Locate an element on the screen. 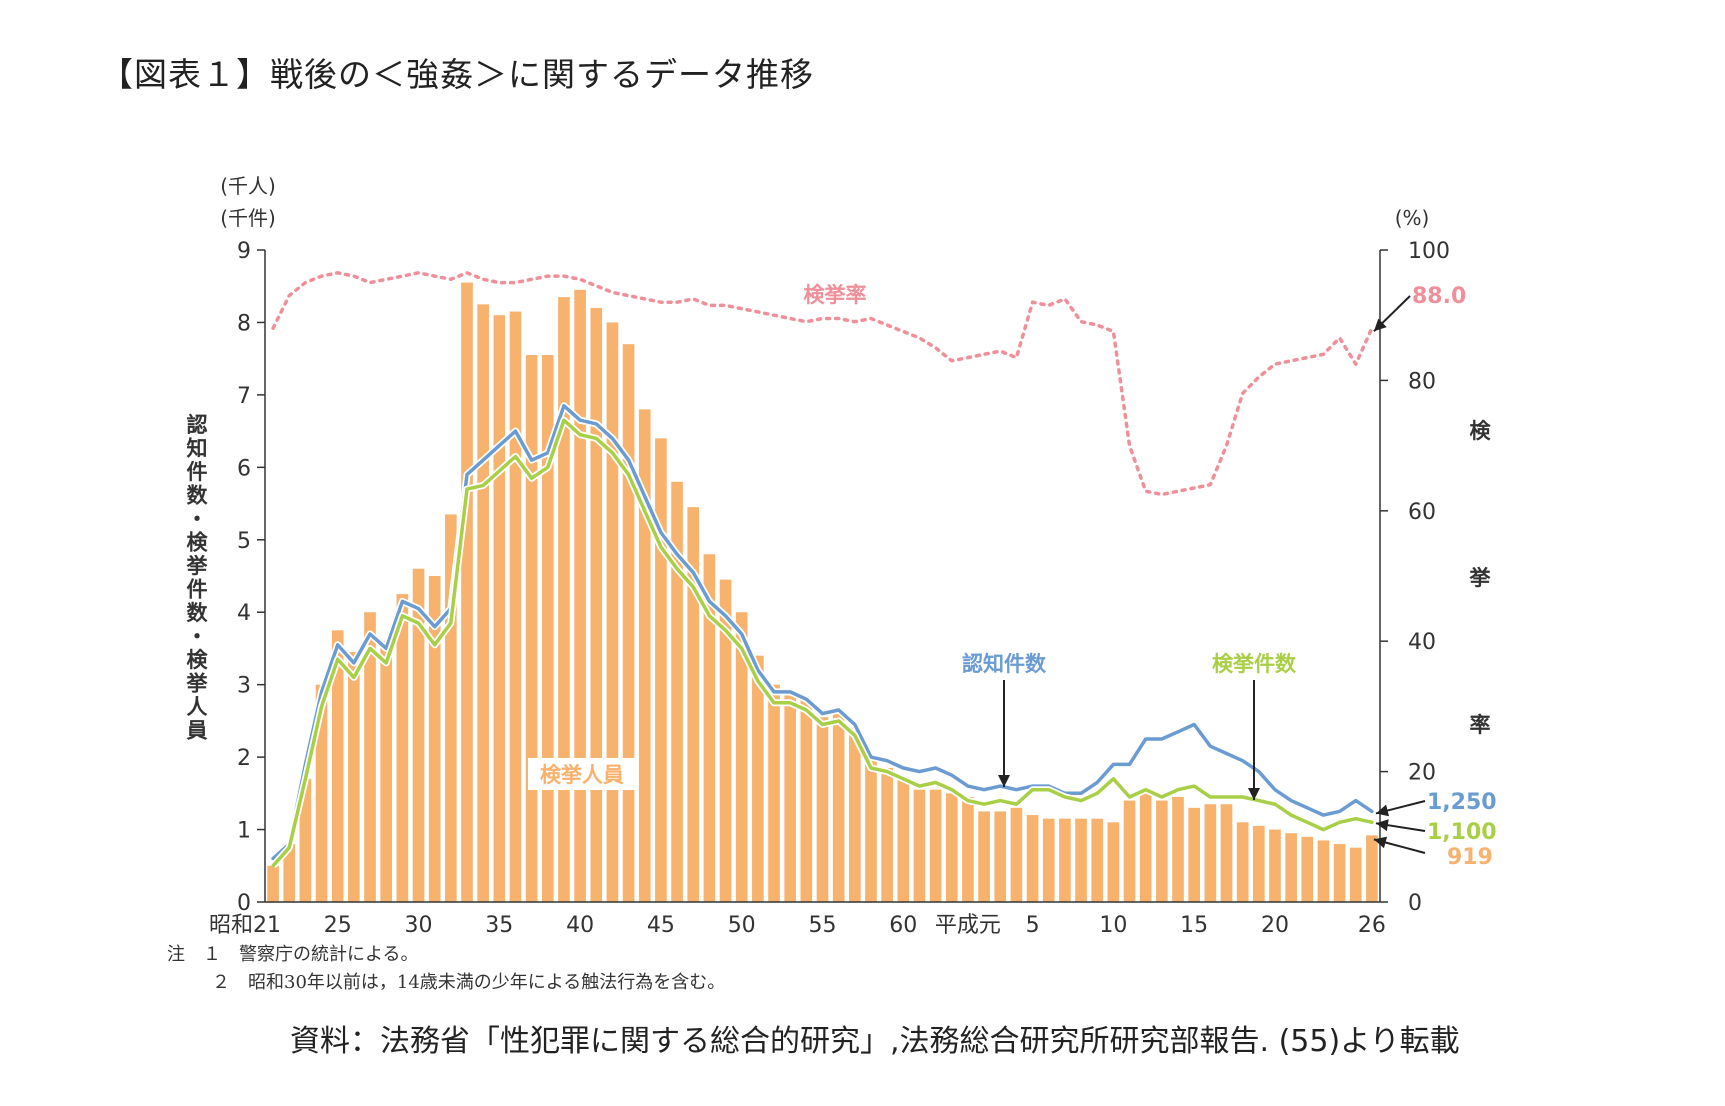 This screenshot has height=1106, width=1725. left-axis-label-char: 人 is located at coordinates (197, 707).